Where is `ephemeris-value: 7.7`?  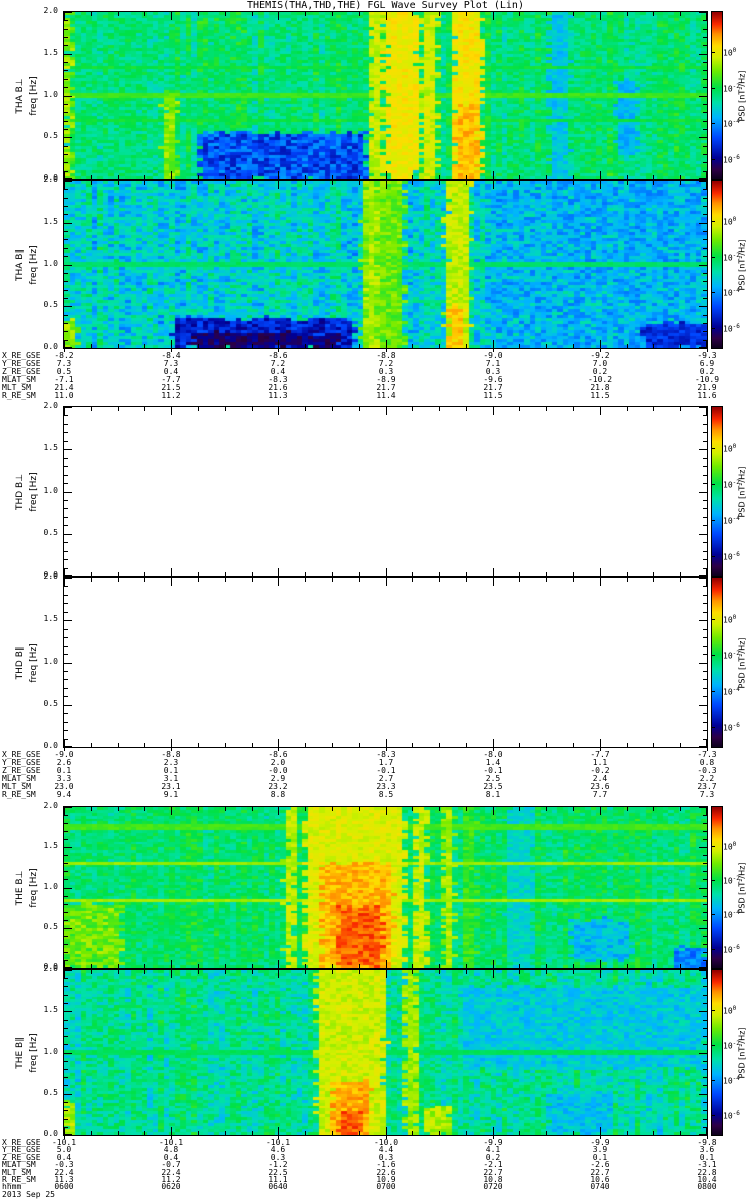 ephemeris-value: 7.7 is located at coordinates (600, 794).